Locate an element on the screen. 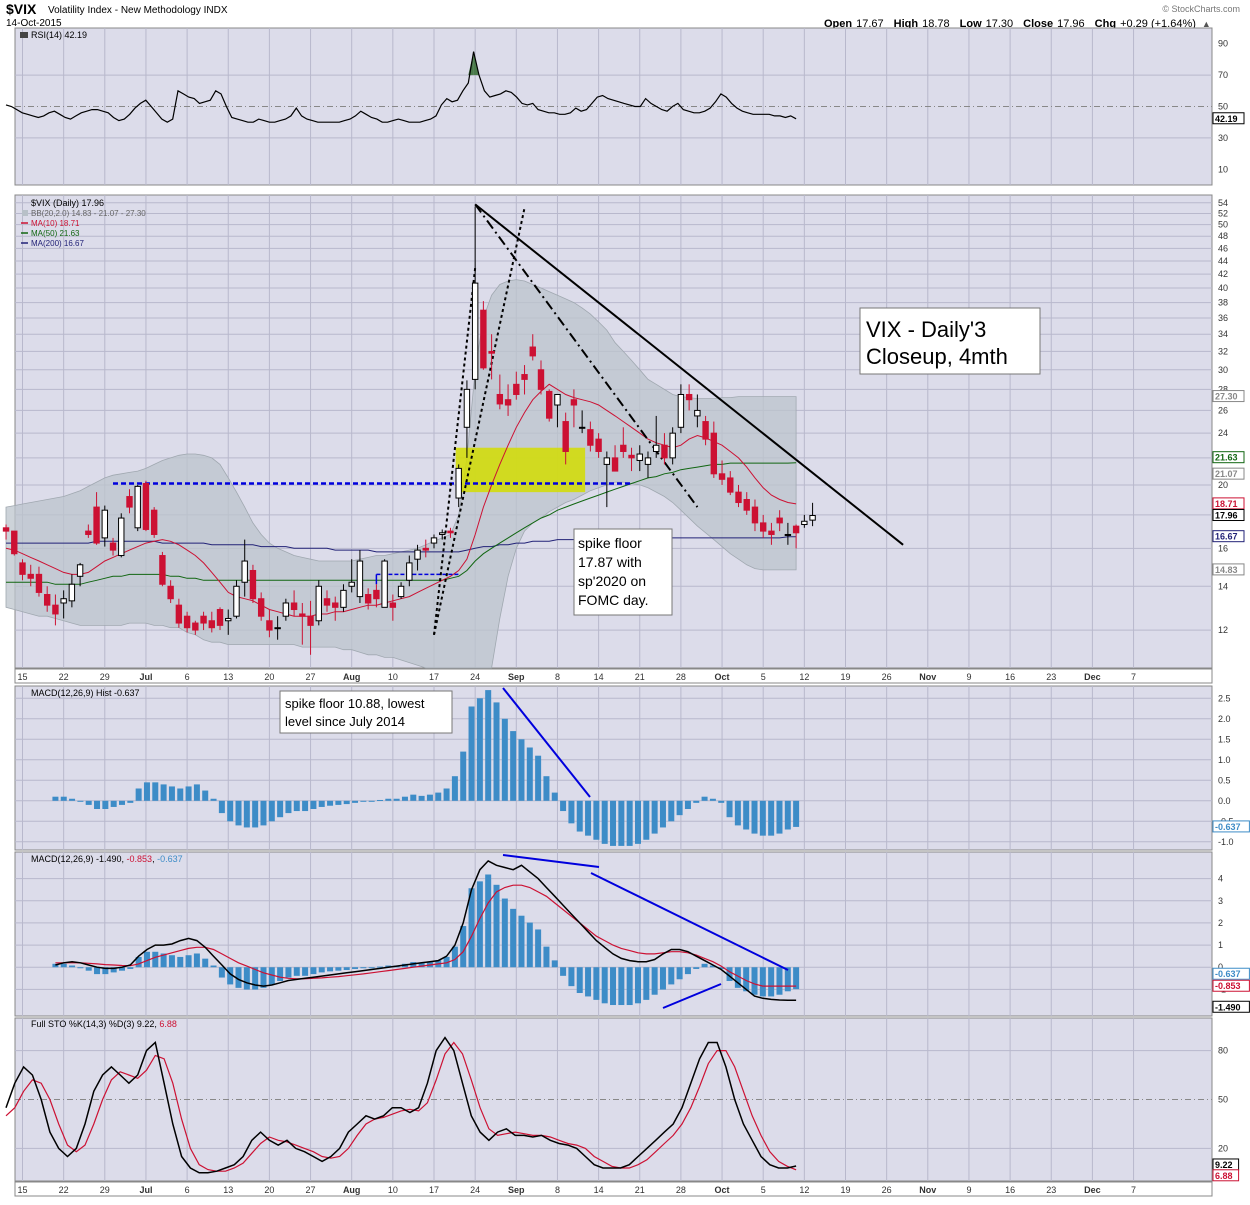 The width and height of the screenshot is (1250, 1205). x-tick-label: 12 is located at coordinates (804, 1190).